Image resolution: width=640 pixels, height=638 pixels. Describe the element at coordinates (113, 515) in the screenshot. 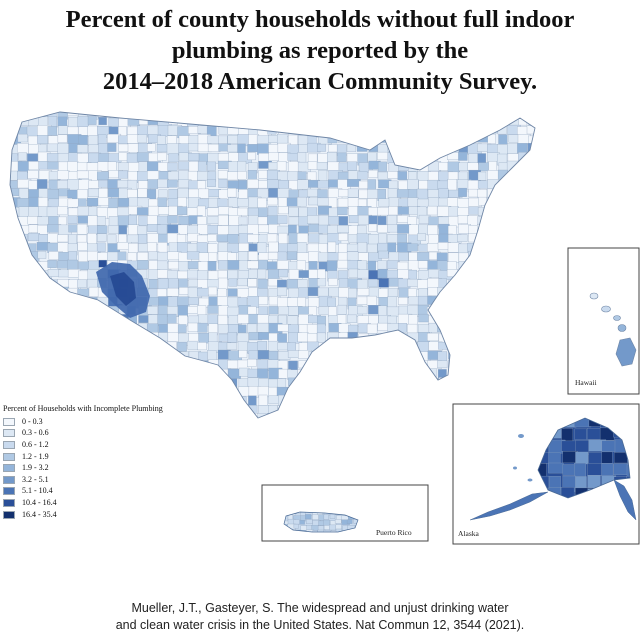

I see `legend-item: 16.4 - 35.4` at that location.